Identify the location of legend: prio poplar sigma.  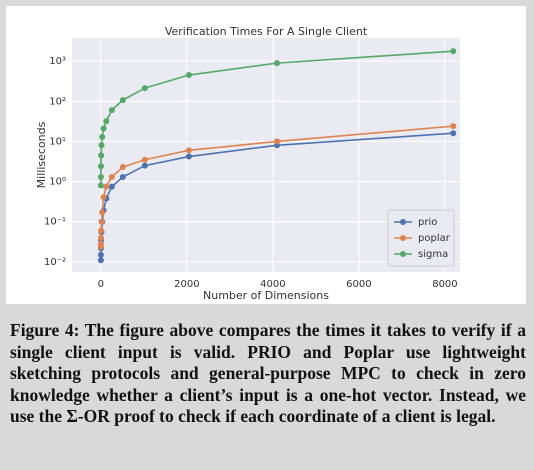
(421, 238).